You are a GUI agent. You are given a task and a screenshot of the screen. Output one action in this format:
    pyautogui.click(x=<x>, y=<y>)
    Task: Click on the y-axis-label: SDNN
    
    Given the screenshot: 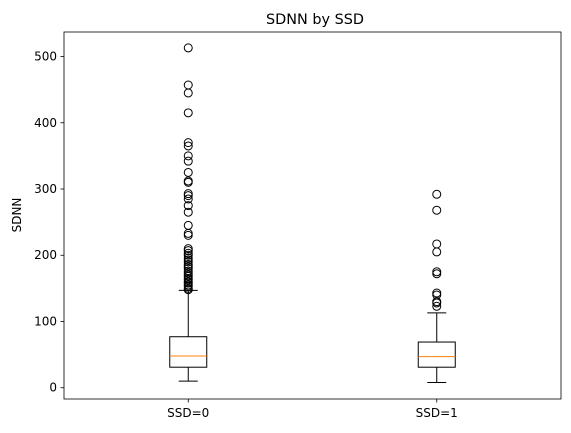 What is the action you would take?
    pyautogui.click(x=17, y=215)
    